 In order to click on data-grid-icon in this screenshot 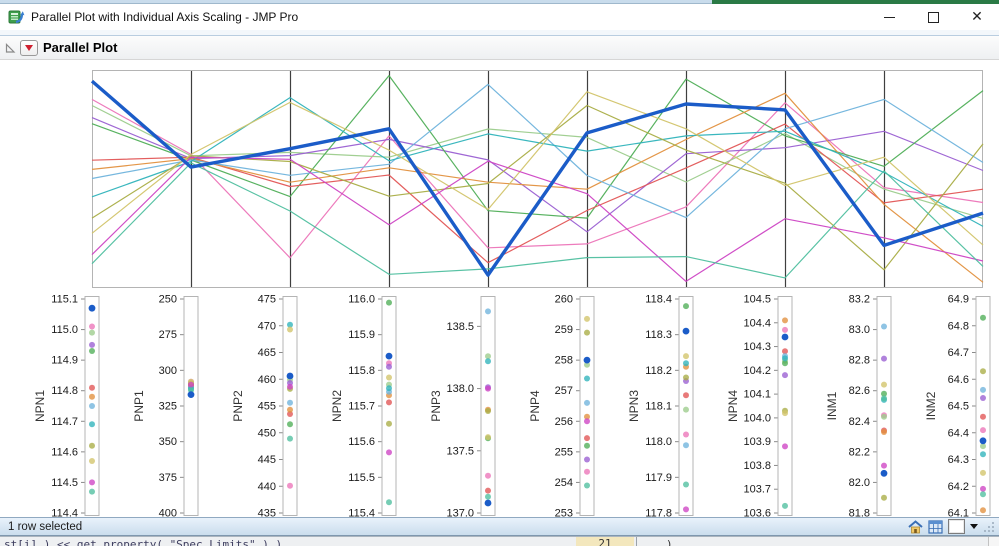, I will do `click(935, 526)`.